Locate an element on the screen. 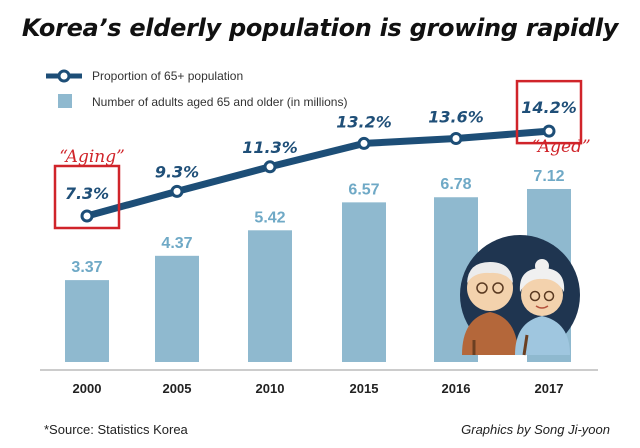 The width and height of the screenshot is (640, 448). x-tick-2010: 2010 is located at coordinates (270, 388).